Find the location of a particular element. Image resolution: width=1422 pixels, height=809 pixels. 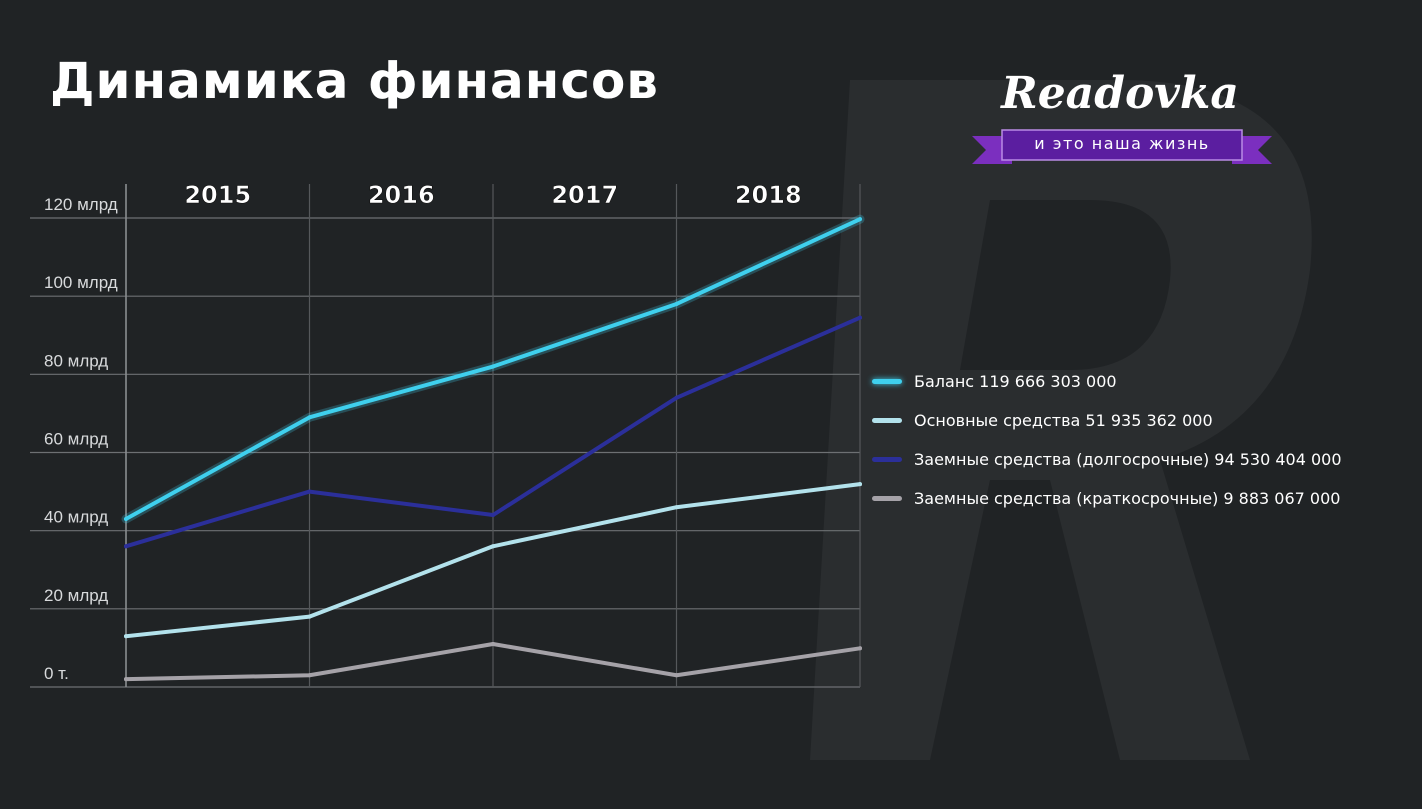

page-title: Динамика финансов is located at coordinates (354, 81).